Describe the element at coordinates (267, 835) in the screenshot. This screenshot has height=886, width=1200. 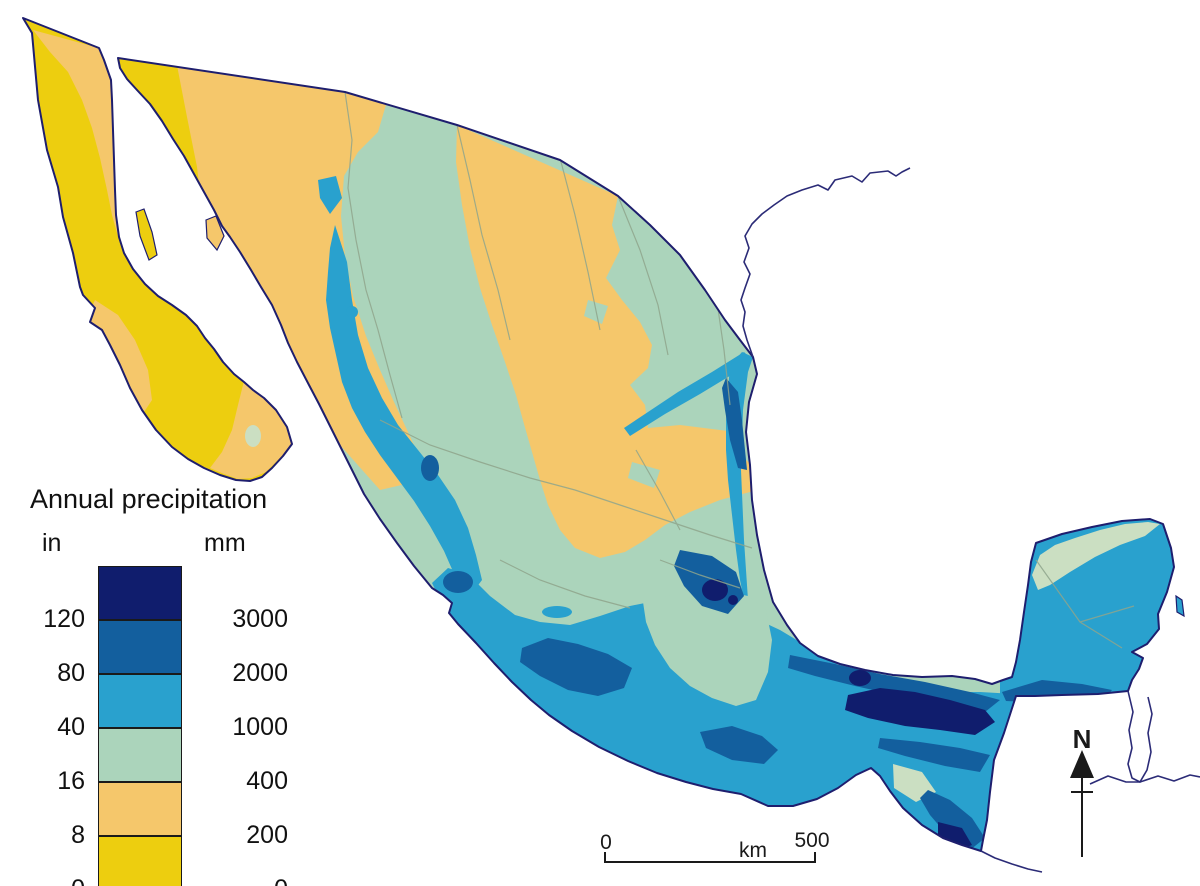
I see `legend-mm-value: 200` at that location.